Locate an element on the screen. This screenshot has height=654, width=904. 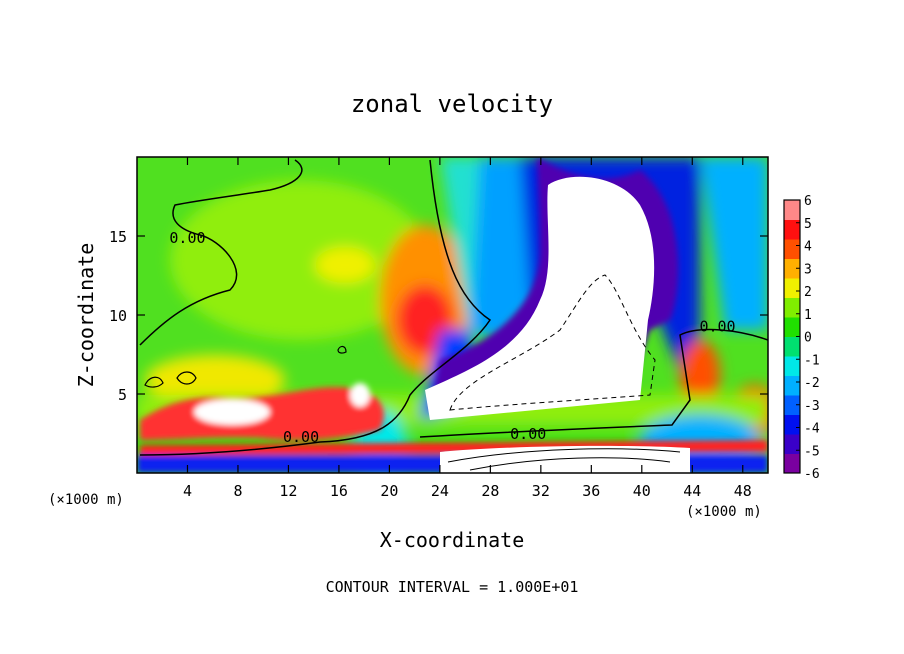
colorbar-tick-label: 4 is located at coordinates (808, 247).